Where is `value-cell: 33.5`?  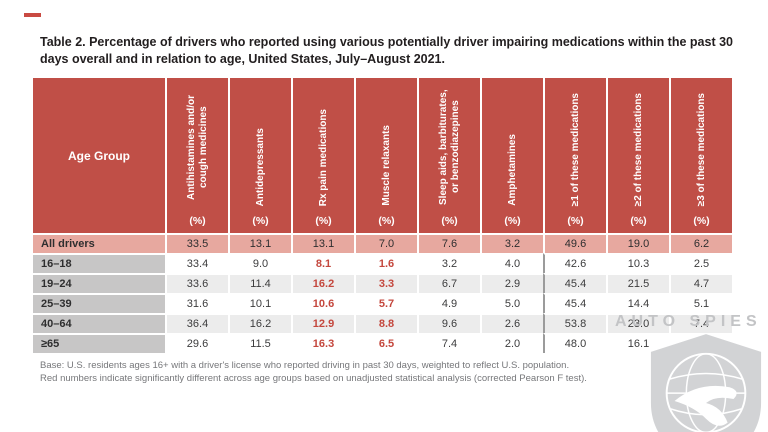 value-cell: 33.5 is located at coordinates (196, 243).